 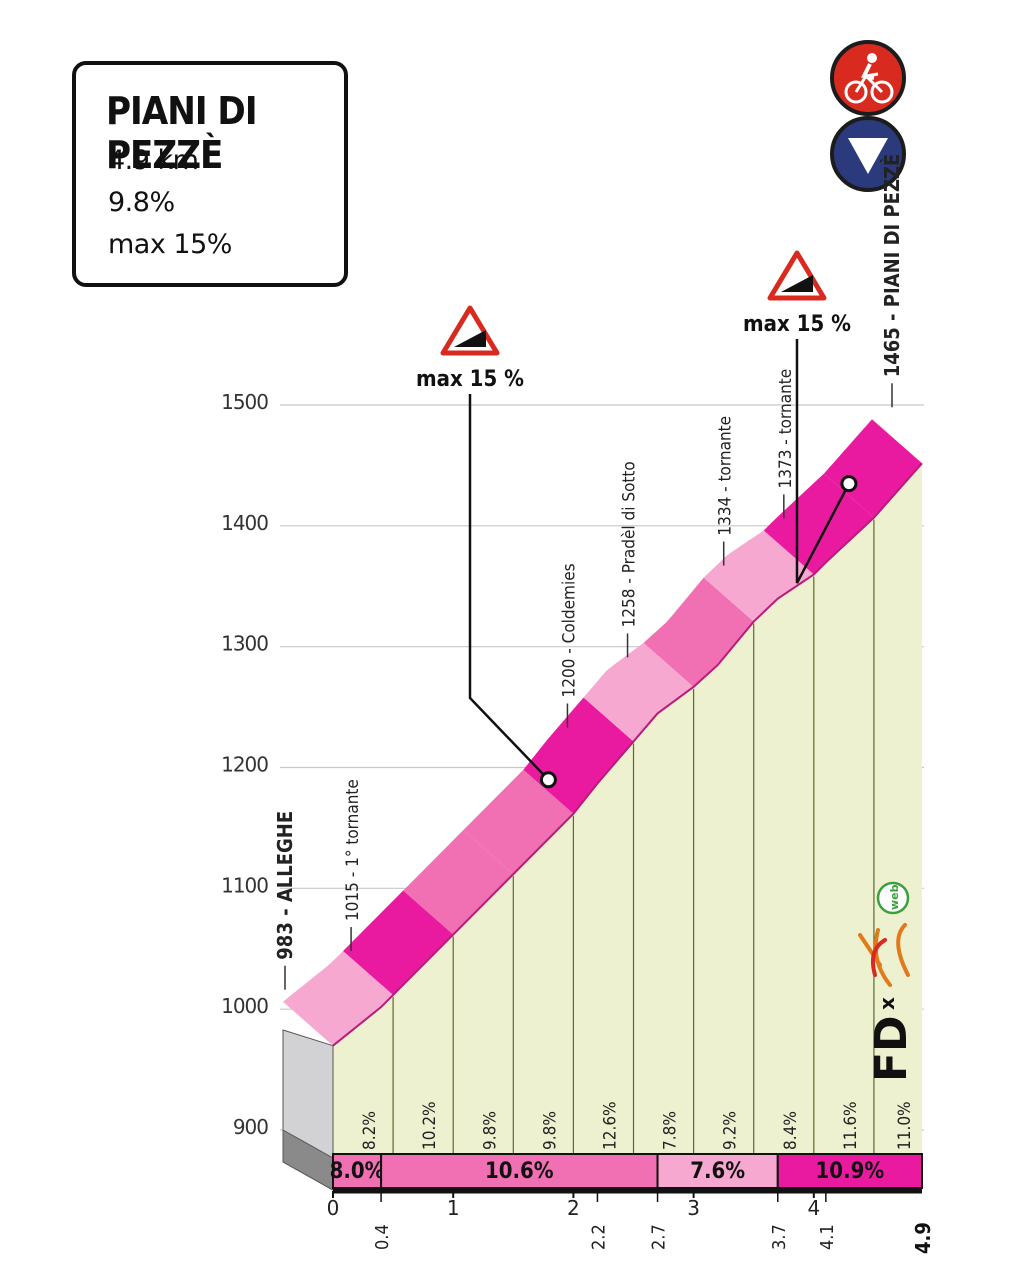 I want to click on sector-band-label: 10.6%, so click(x=519, y=1171).